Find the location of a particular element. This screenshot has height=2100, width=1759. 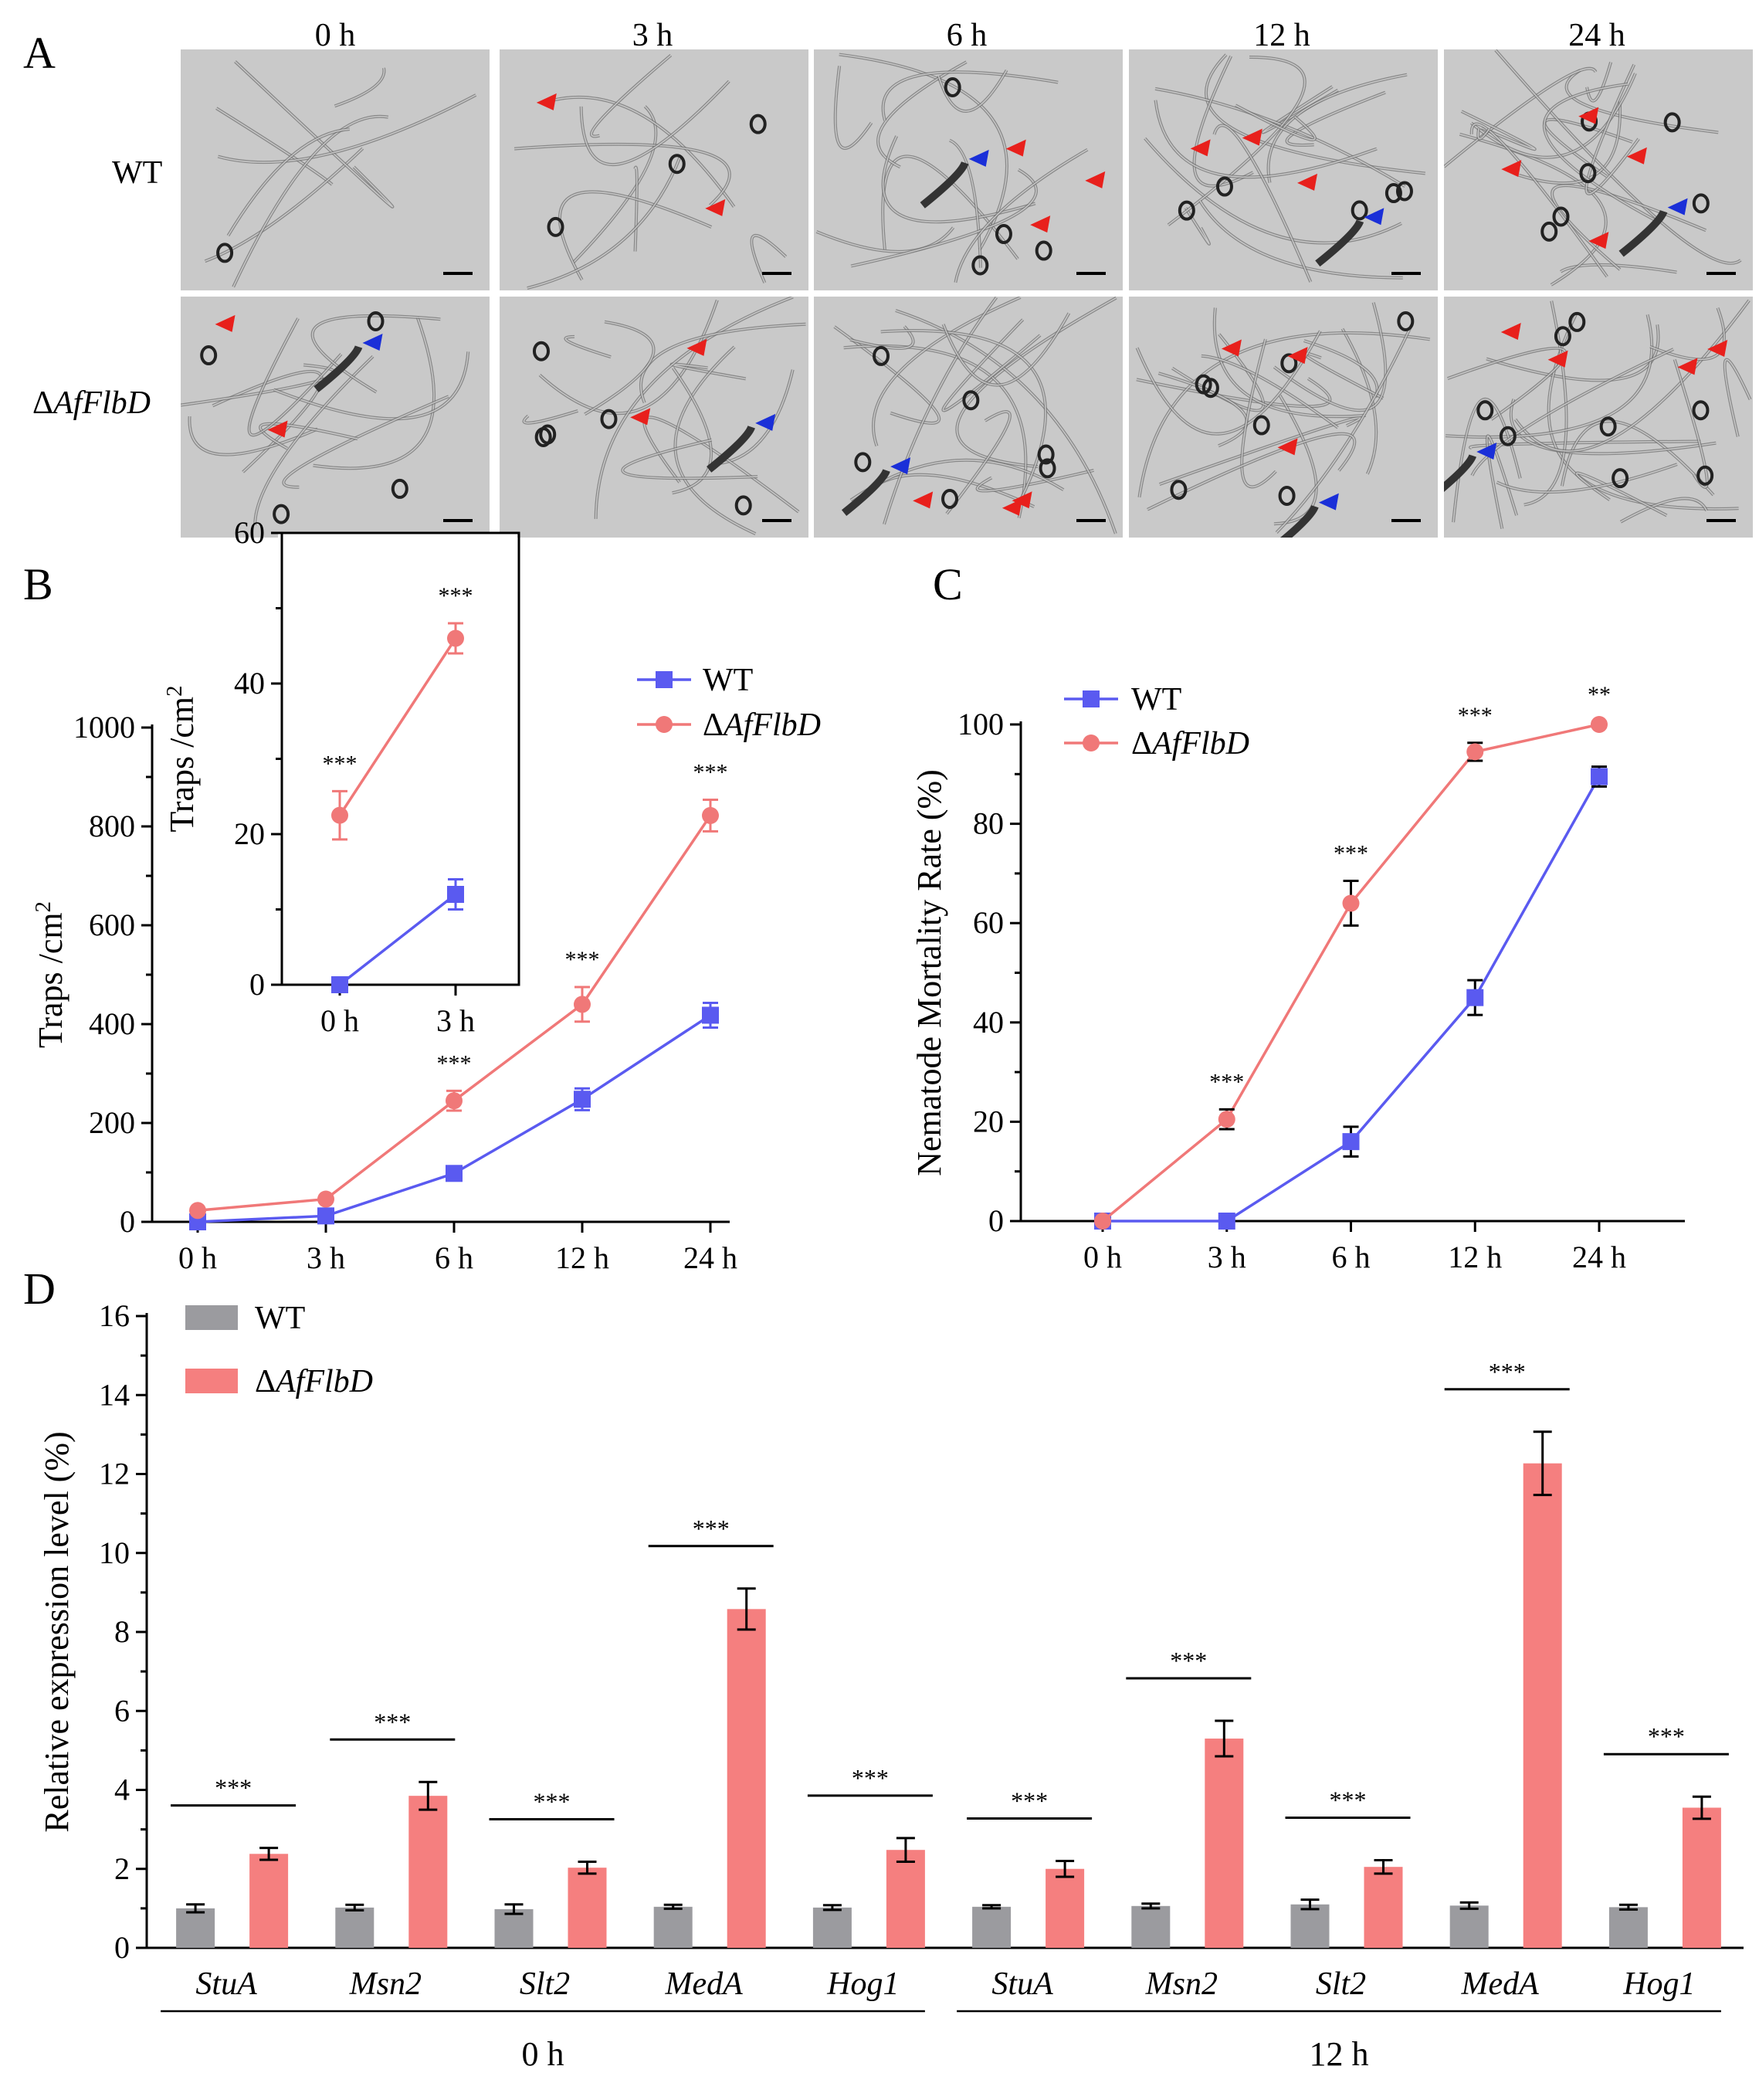

y-axis-label: Nematode Mortality Rate (%) is located at coordinates (929, 972).